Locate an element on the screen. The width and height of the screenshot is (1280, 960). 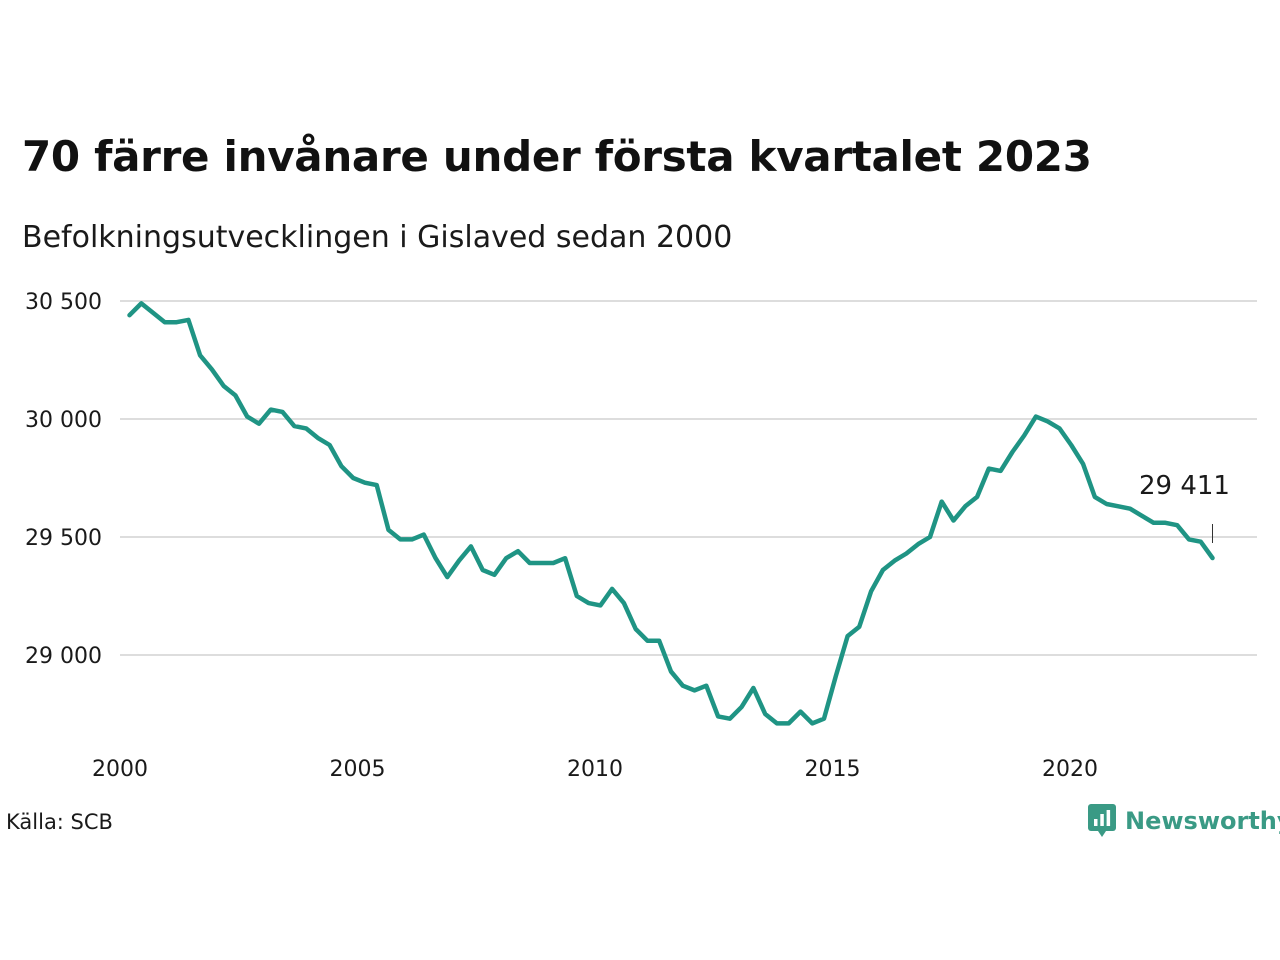
x-axis-ticks: 2000 2005 2010 2015 2020 is located at coordinates (595, 769).